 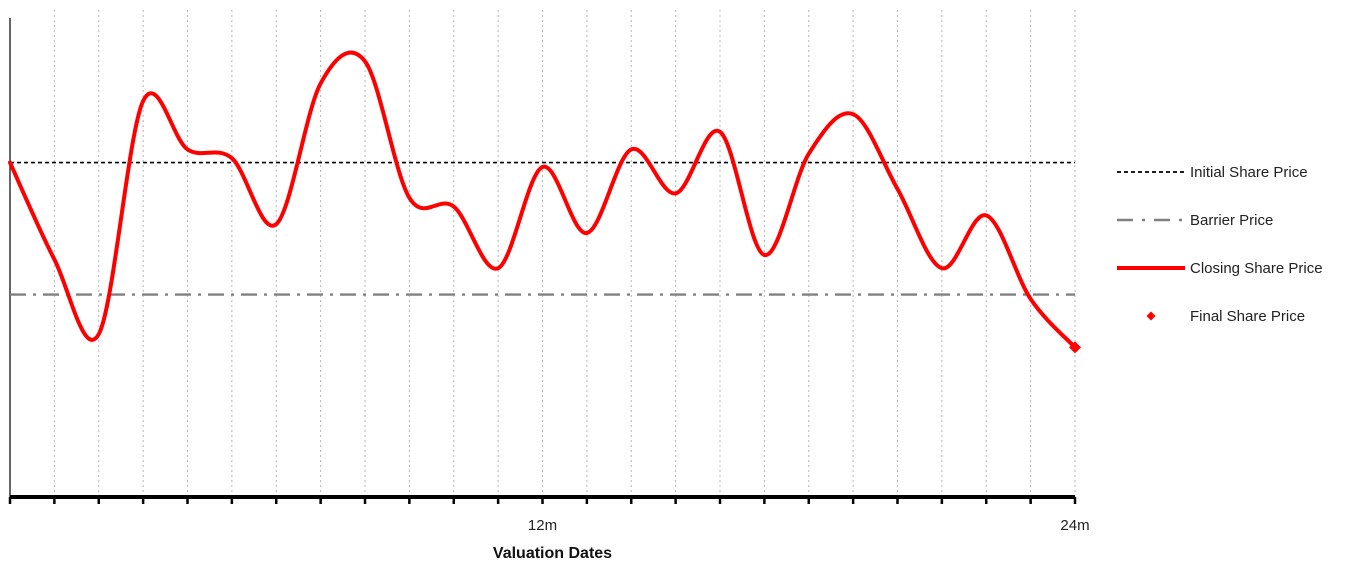 I want to click on x-tick-label: 24m, so click(x=1074, y=525).